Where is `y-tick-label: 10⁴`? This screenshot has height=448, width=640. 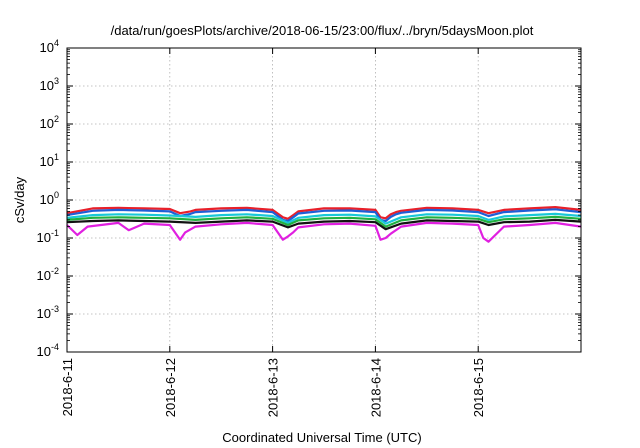
y-tick-label: 10⁴ is located at coordinates (49, 46).